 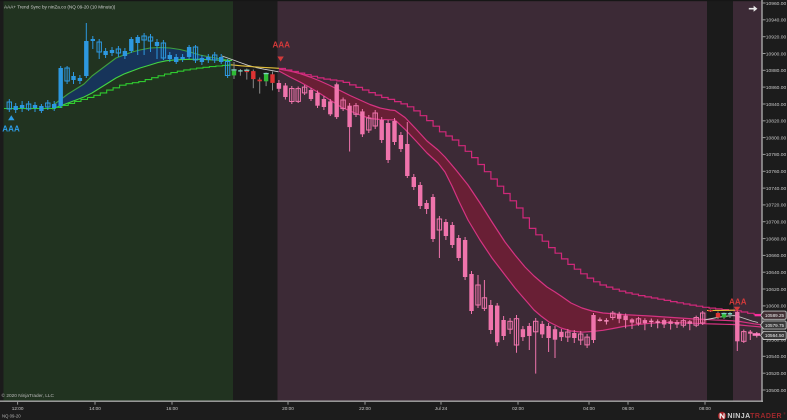 I want to click on svg-text: 10900.00, so click(x=776, y=54).